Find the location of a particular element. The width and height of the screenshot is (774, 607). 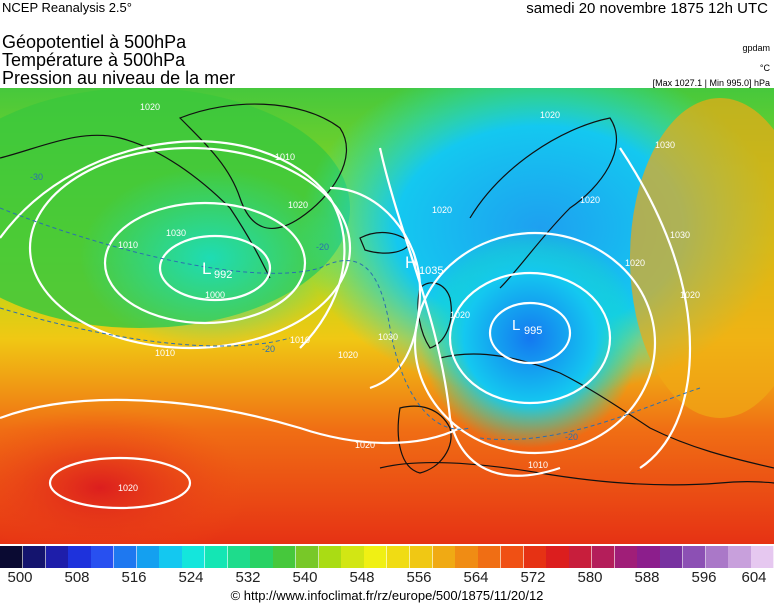

colorbar-tick: 564 is located at coordinates (476, 577).